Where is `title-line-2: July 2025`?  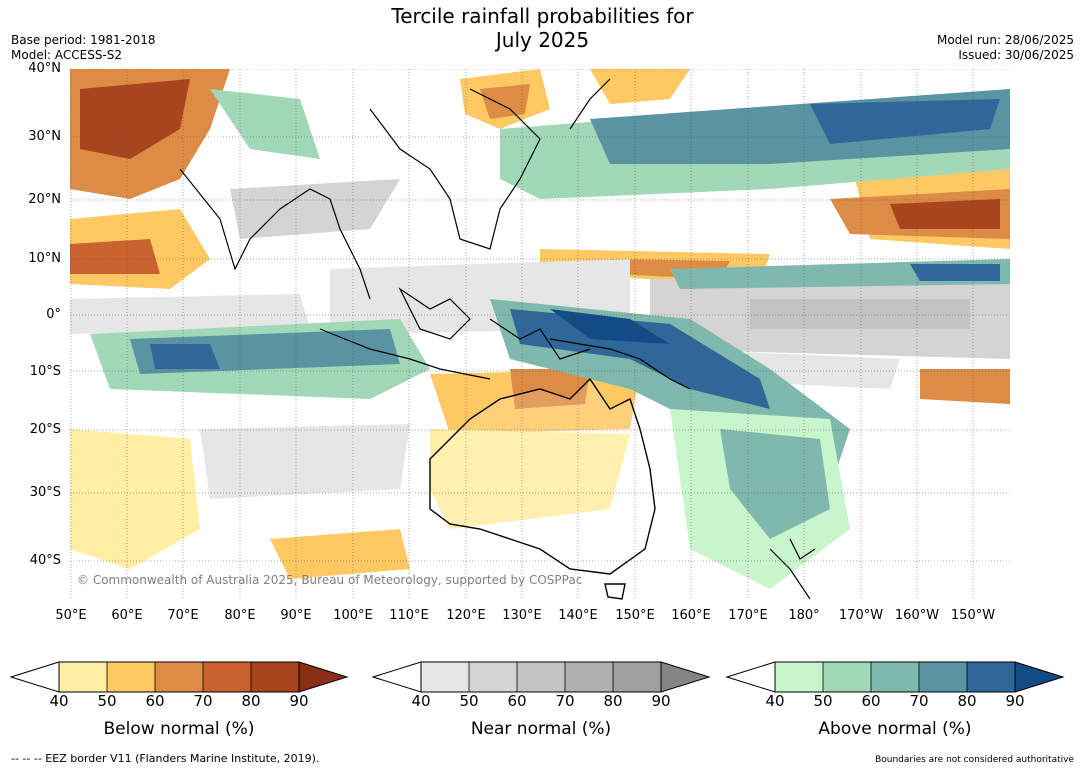
title-line-2: July 2025 is located at coordinates (542, 40).